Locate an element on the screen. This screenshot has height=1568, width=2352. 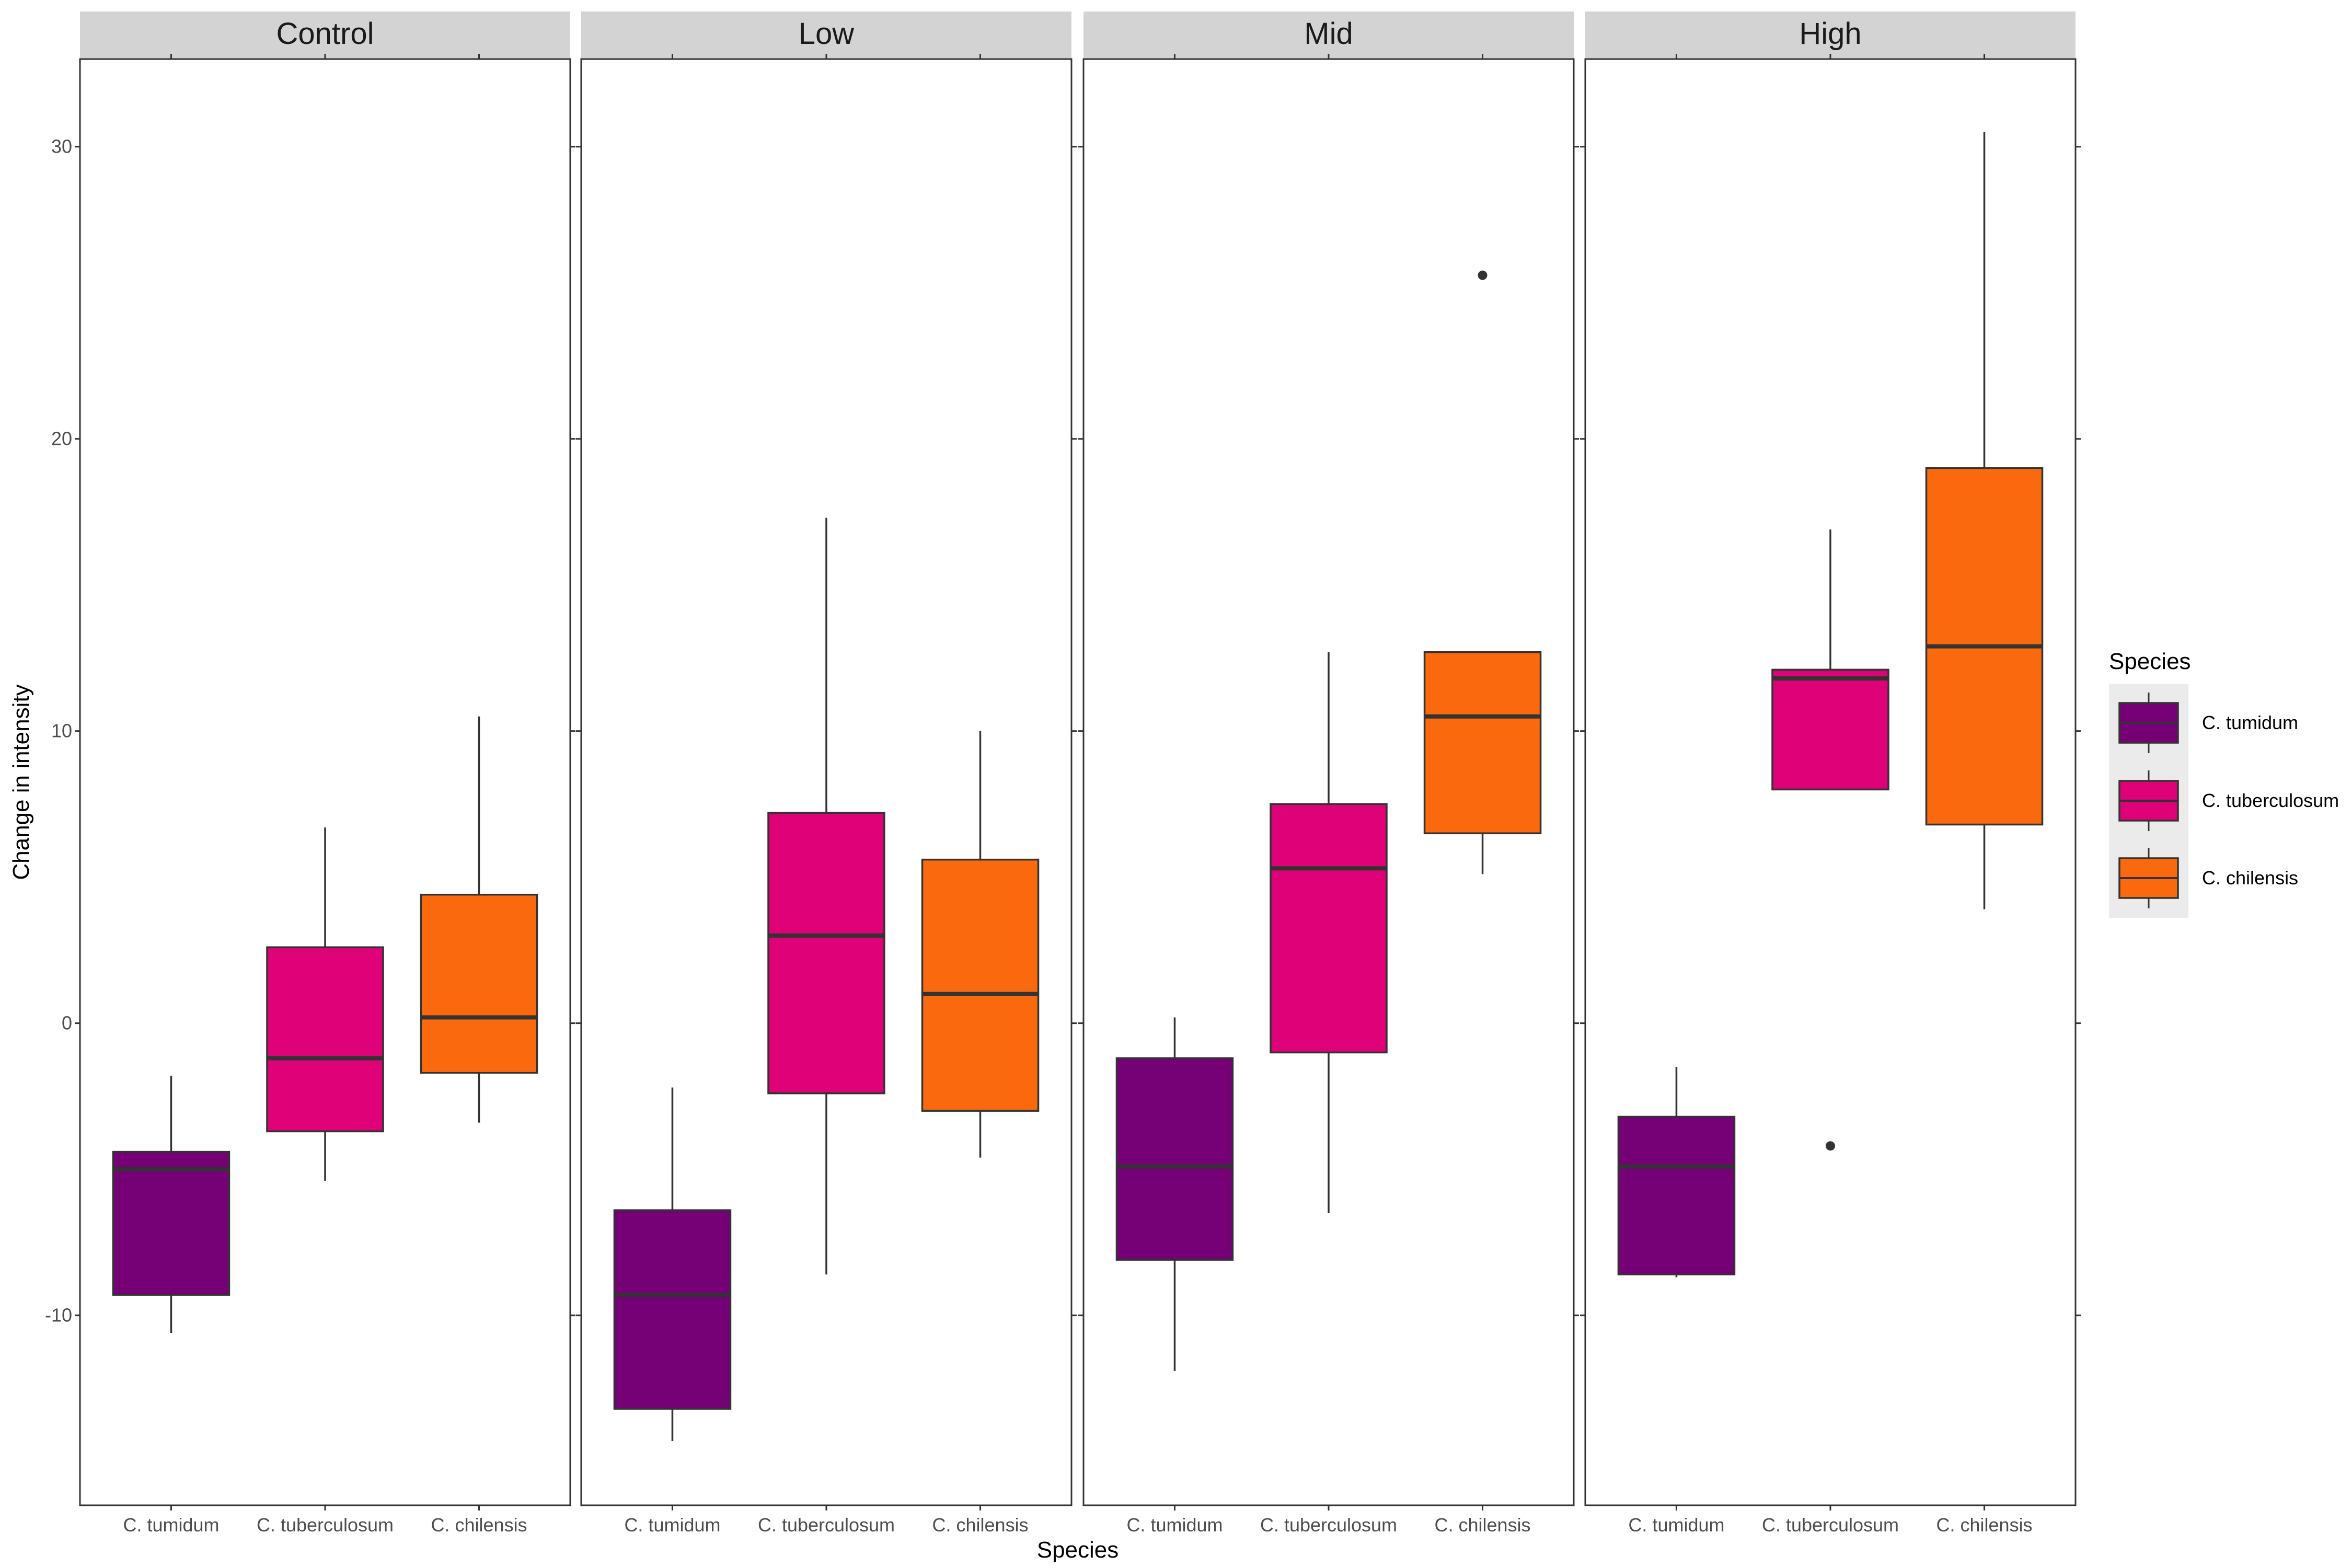
facet-strip-label: Low is located at coordinates (827, 34).